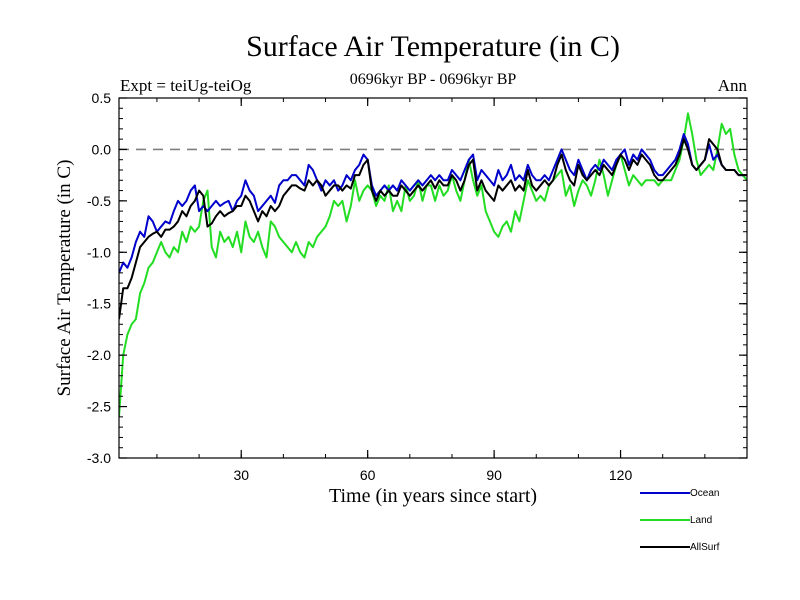  I want to click on chart-title: Surface Air Temperature (in C), so click(433, 46).